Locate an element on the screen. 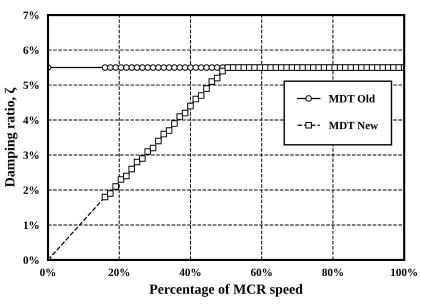 The height and width of the screenshot is (308, 421). y-tick-label: 3% is located at coordinates (31, 155).